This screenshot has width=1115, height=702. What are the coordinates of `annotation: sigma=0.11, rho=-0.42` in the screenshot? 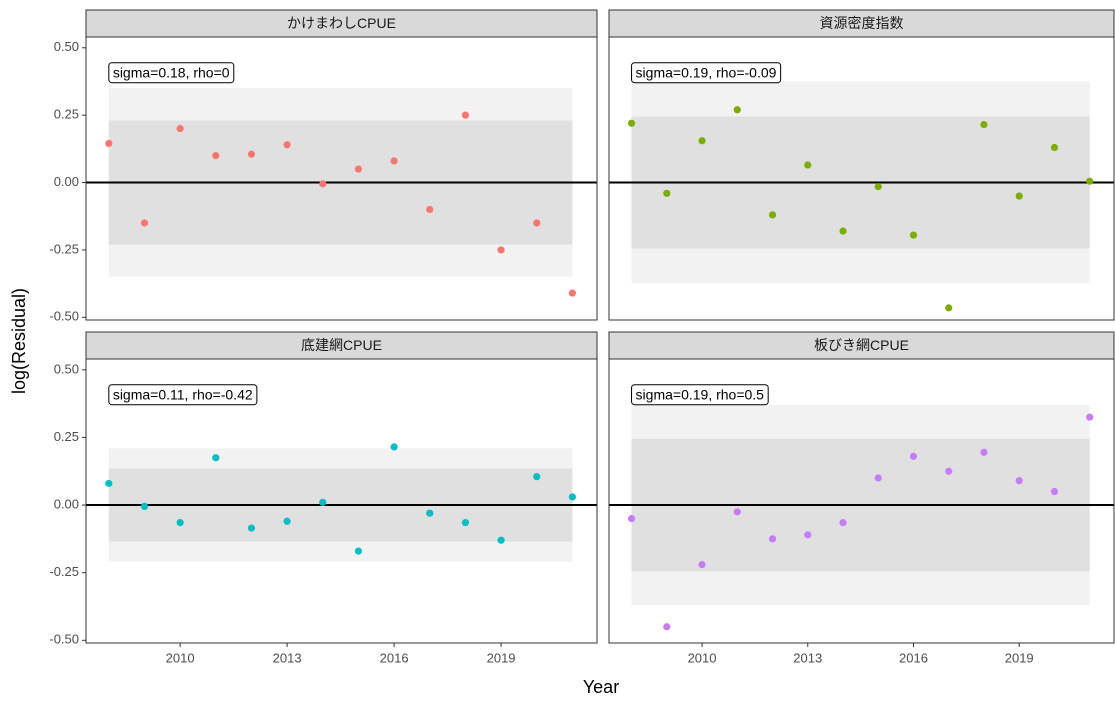 It's located at (183, 395).